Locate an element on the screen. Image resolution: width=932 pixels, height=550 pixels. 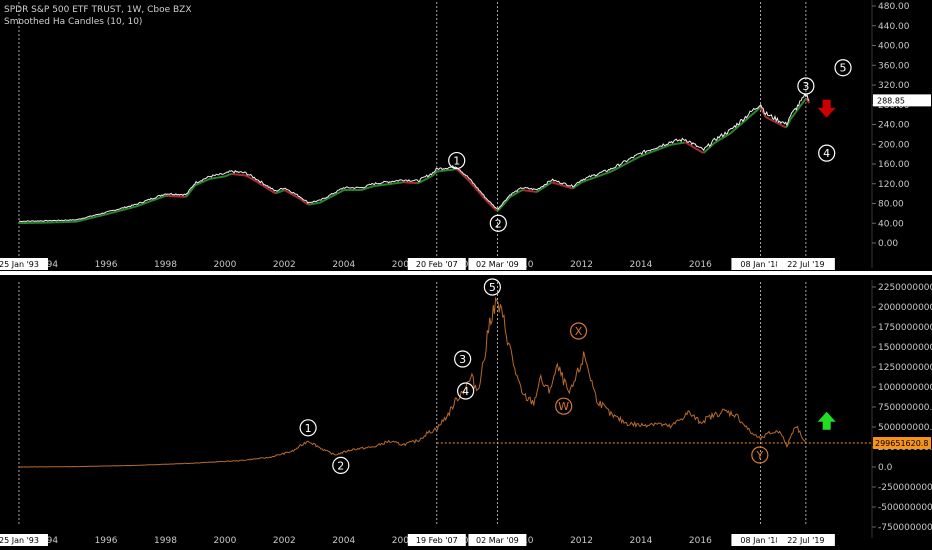
volume-x-tick-label: 2002 is located at coordinates (284, 541).